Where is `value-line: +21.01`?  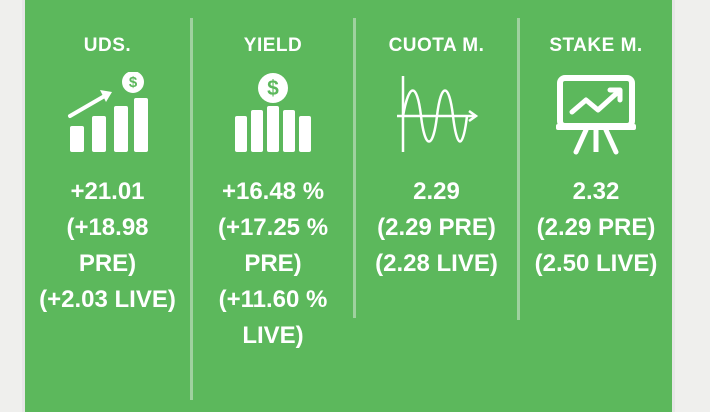
value-line: +21.01 is located at coordinates (107, 191).